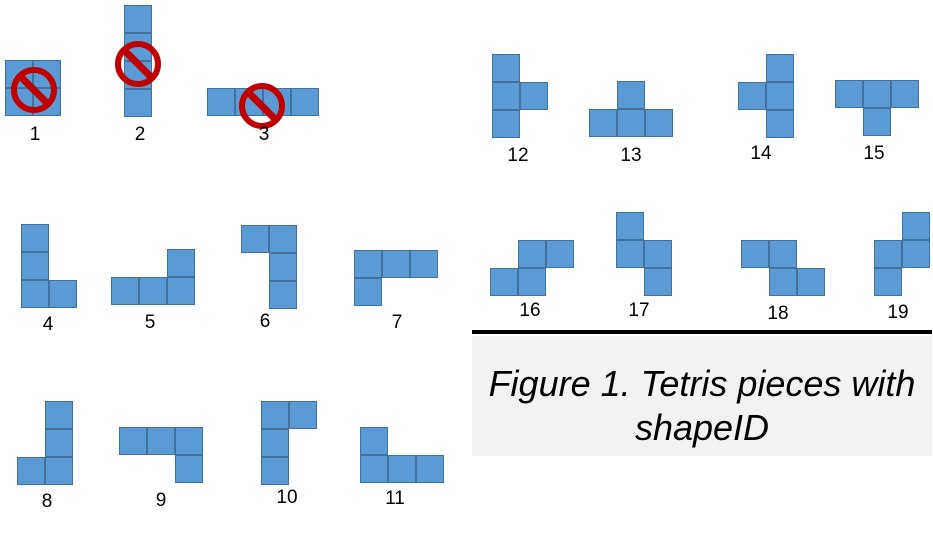  I want to click on piece-label: 4, so click(48, 324).